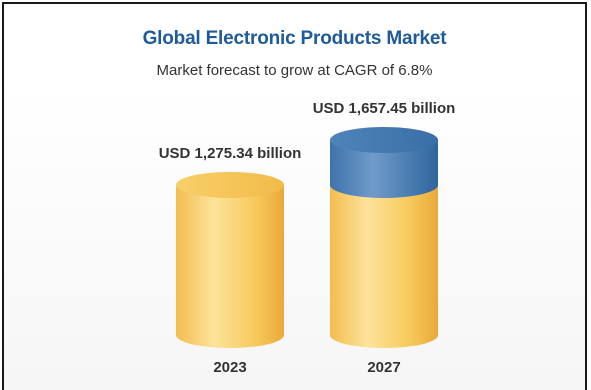  I want to click on chart-subtitle: Market forecast to grow at CAGR of 6.8%, so click(294, 70).